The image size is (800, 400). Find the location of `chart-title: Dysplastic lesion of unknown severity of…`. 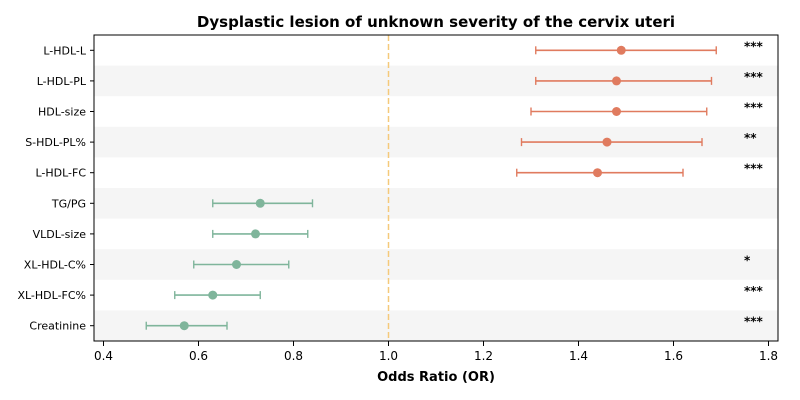

chart-title: Dysplastic lesion of unknown severity of… is located at coordinates (436, 22).